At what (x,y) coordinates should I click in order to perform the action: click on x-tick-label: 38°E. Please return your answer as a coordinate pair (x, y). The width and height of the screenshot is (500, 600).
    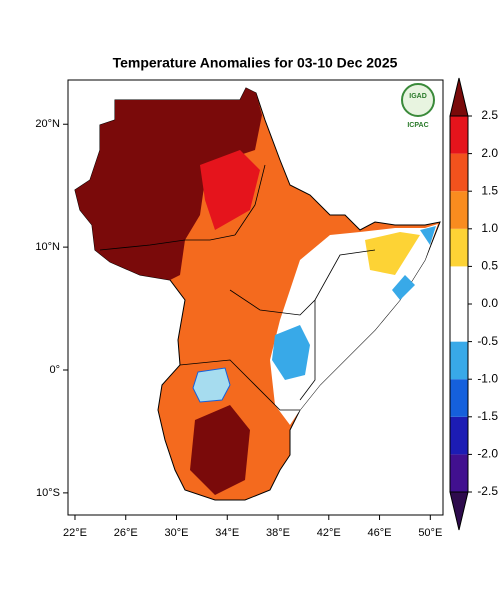
    Looking at the image, I should click on (278, 533).